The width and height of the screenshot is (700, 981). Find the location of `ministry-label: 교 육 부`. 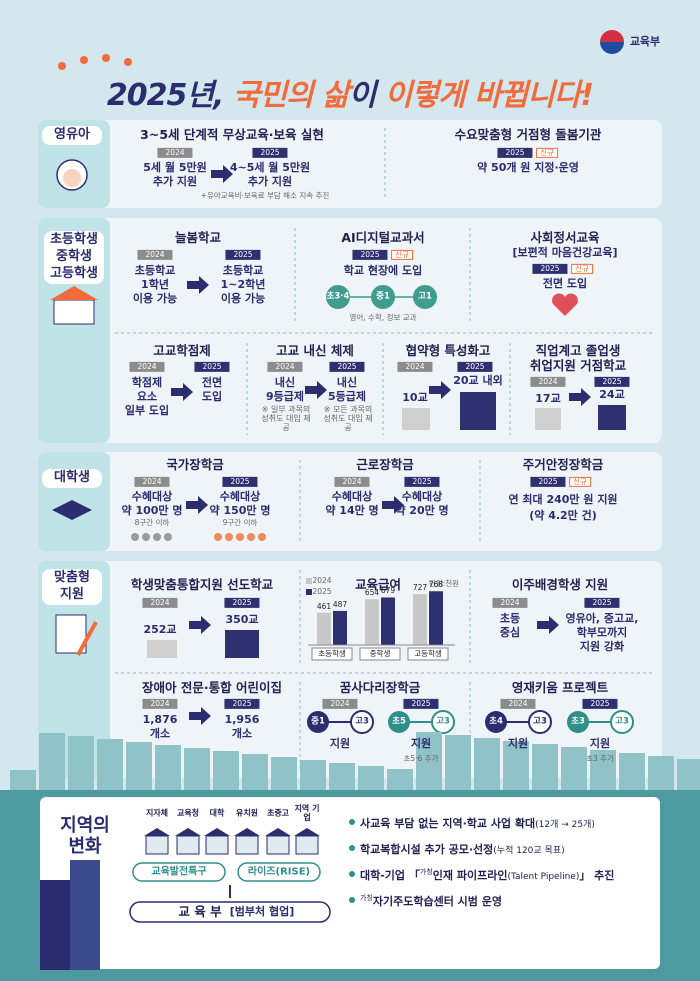

ministry-label: 교 육 부 is located at coordinates (200, 912).